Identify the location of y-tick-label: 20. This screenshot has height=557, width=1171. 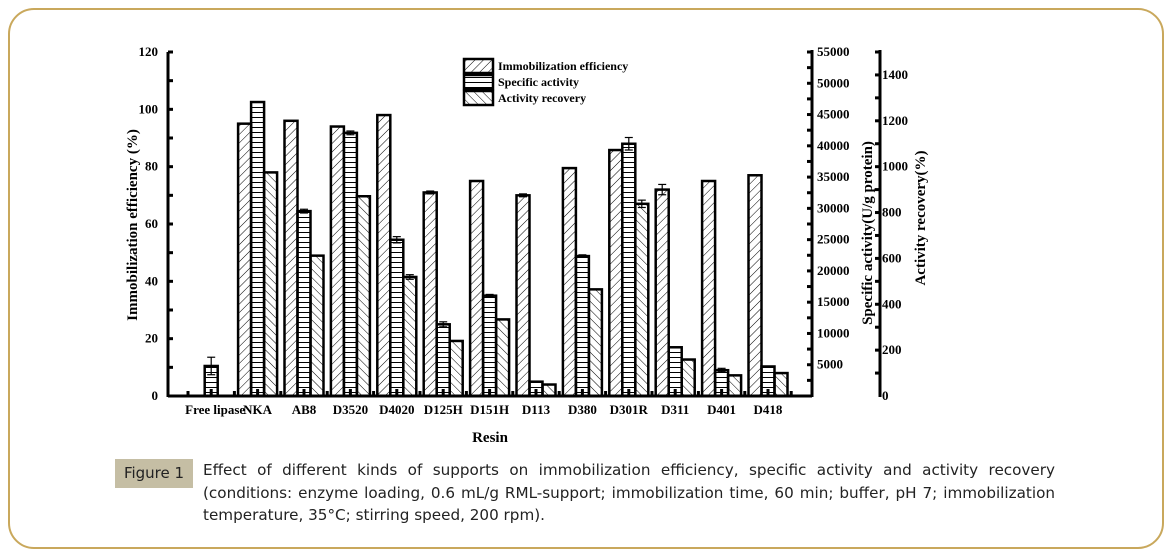
(151, 338).